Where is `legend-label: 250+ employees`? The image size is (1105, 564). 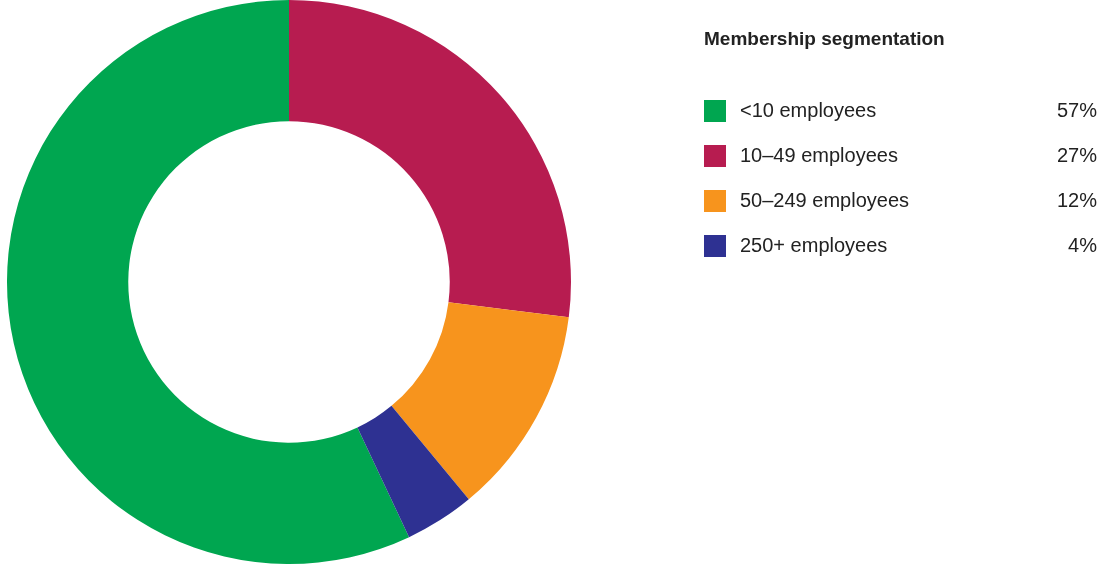
legend-label: 250+ employees is located at coordinates (814, 245).